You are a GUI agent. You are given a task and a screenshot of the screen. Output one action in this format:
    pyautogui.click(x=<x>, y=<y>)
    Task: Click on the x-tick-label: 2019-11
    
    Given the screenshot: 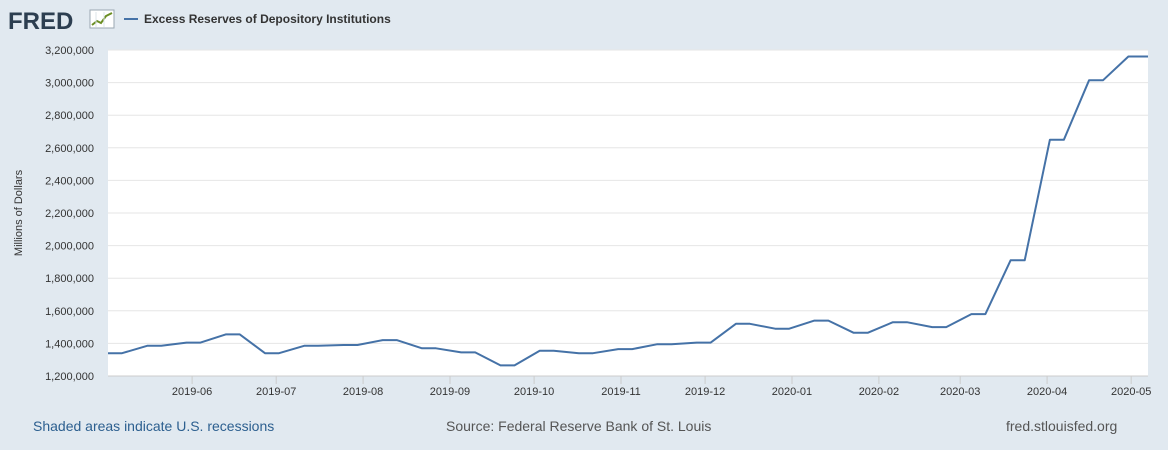 What is the action you would take?
    pyautogui.click(x=621, y=392)
    